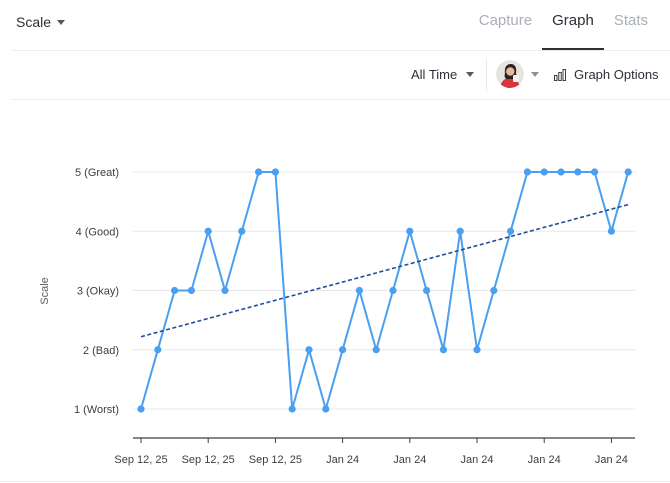 The height and width of the screenshot is (483, 670). Describe the element at coordinates (97, 173) in the screenshot. I see `y-tick-label: 5 (Great)` at that location.